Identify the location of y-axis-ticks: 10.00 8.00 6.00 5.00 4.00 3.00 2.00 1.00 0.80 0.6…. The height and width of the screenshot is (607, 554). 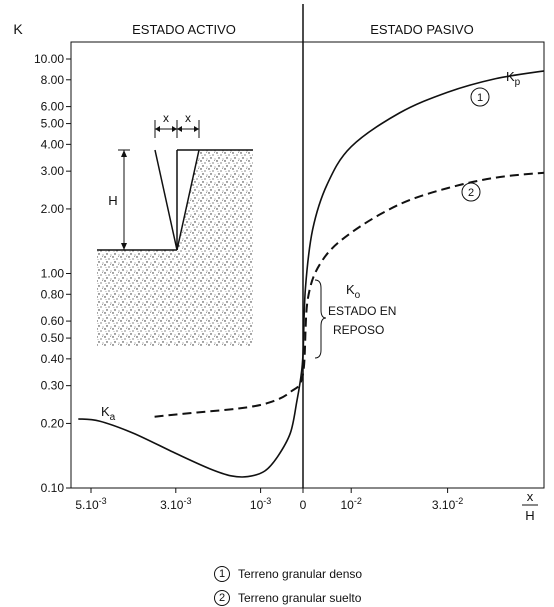
(52, 273).